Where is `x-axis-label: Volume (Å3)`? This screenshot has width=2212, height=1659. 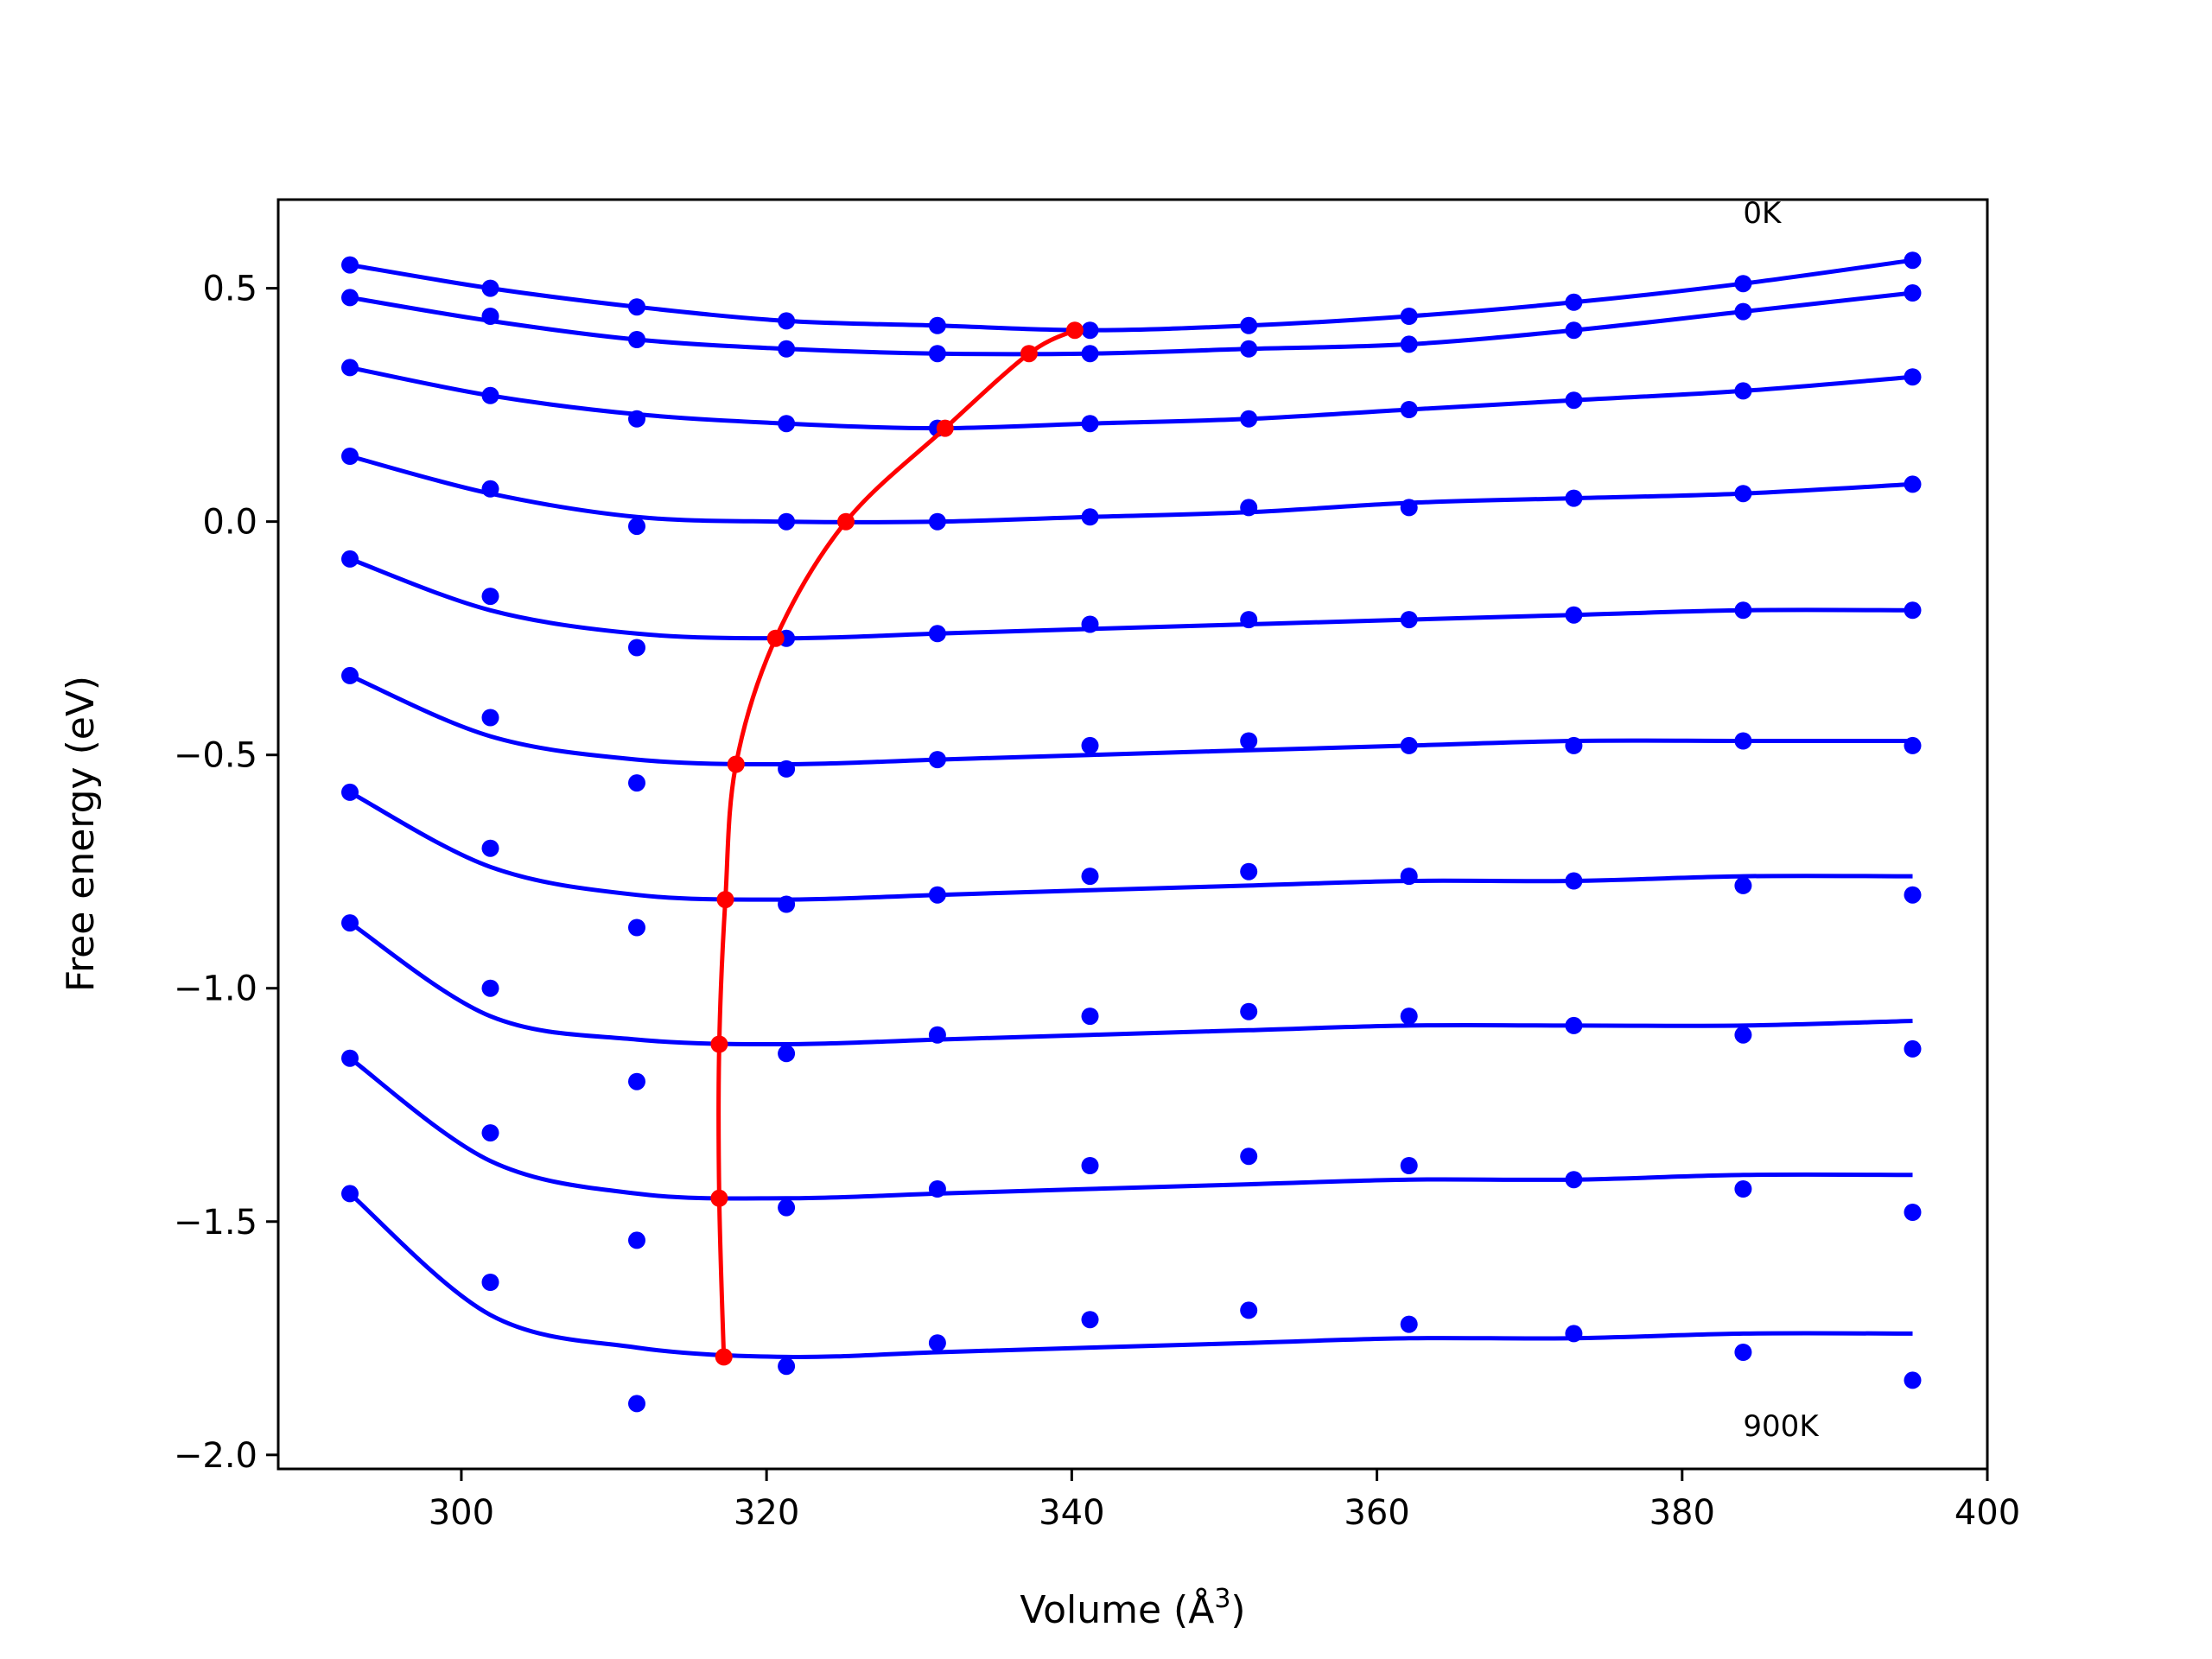
x-axis-label: Volume (Å3) is located at coordinates (1132, 1608).